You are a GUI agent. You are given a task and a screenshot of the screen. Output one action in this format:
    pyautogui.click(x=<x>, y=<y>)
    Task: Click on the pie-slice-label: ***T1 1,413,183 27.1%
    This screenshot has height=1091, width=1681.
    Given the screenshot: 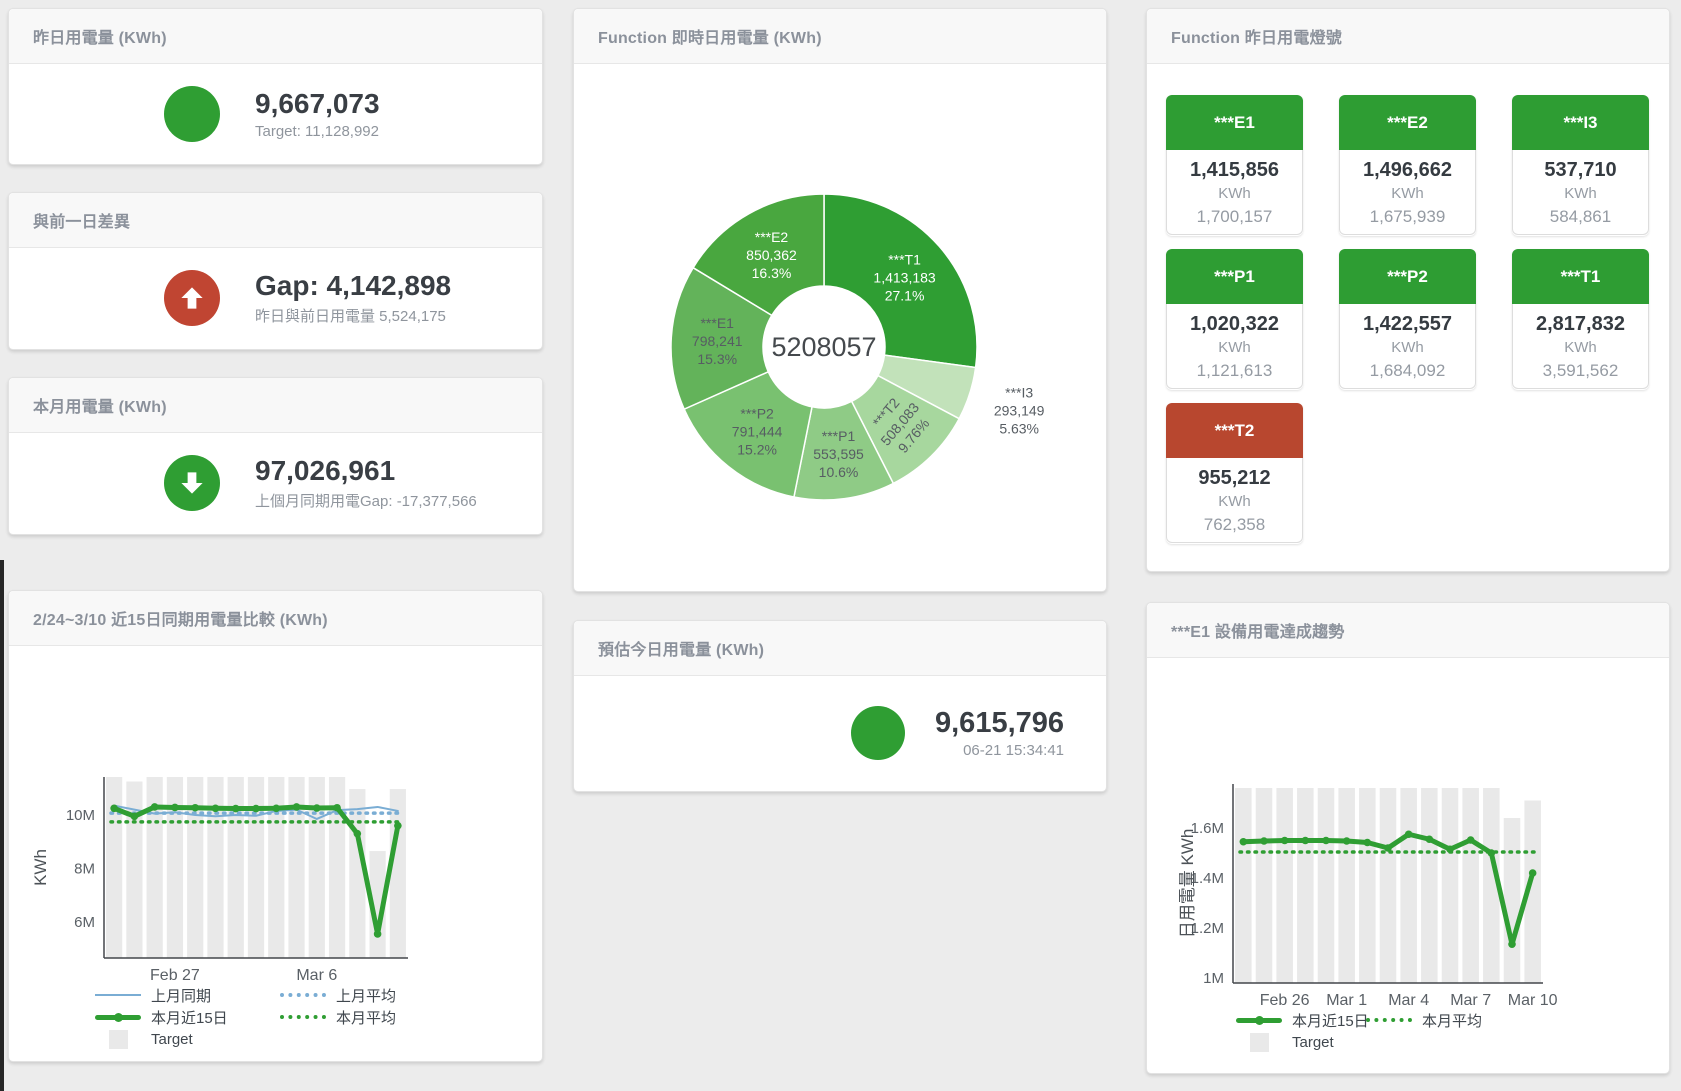 What is the action you would take?
    pyautogui.click(x=904, y=278)
    